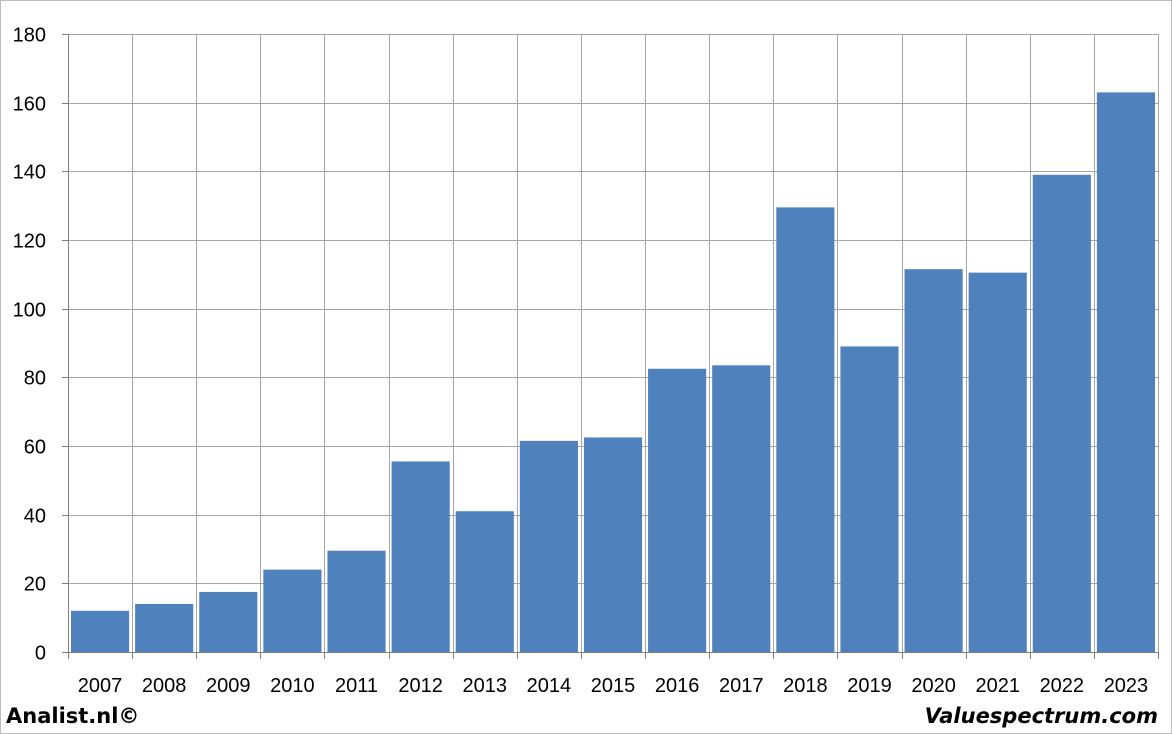 This screenshot has width=1172, height=734. Describe the element at coordinates (292, 686) in the screenshot. I see `x-tick-label: 2010` at that location.